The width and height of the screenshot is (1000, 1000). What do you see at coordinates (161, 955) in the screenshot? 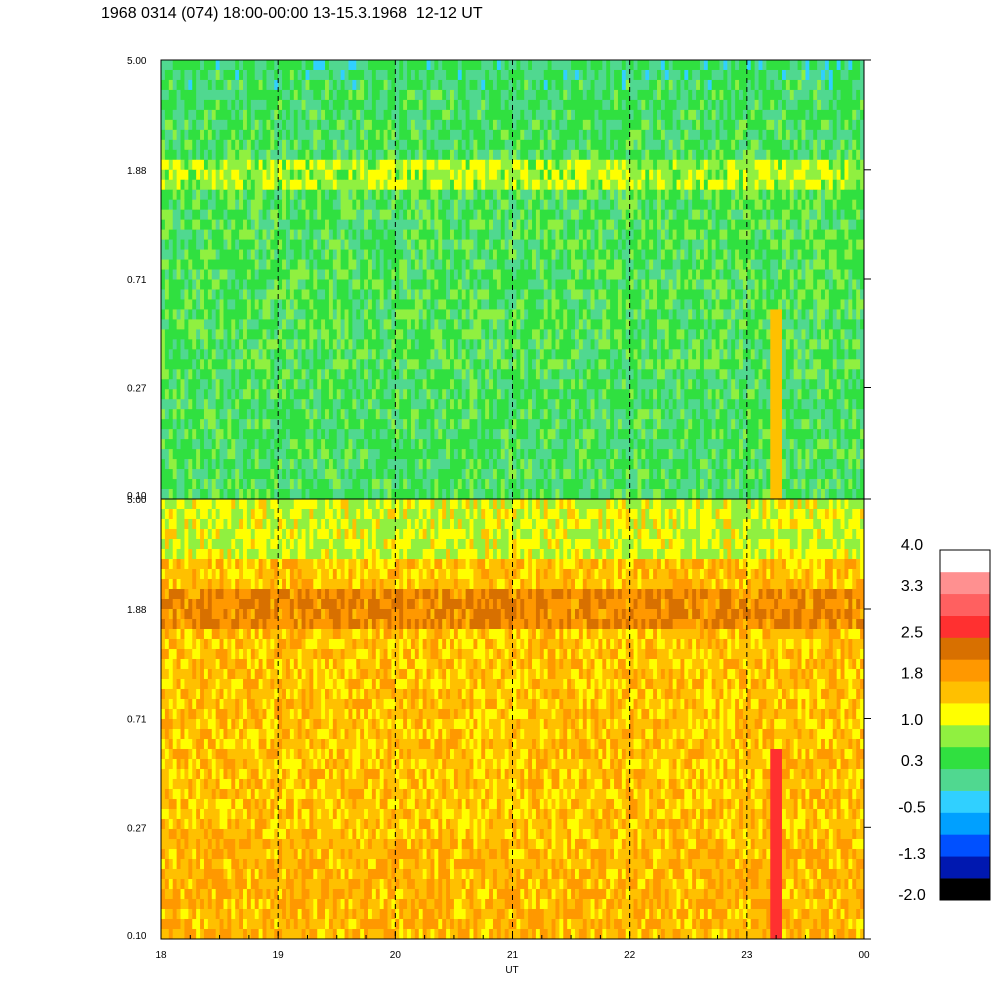
I see `x-tick-label: 18` at bounding box center [161, 955].